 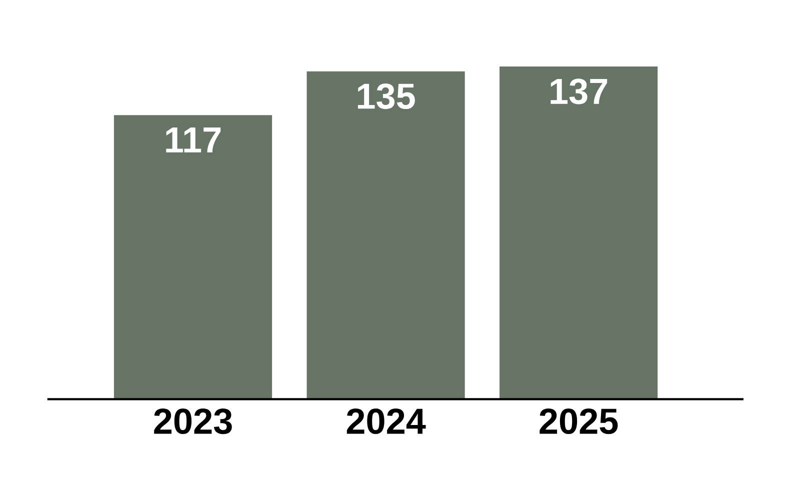 I want to click on x-tick-label: 2023, so click(x=193, y=421).